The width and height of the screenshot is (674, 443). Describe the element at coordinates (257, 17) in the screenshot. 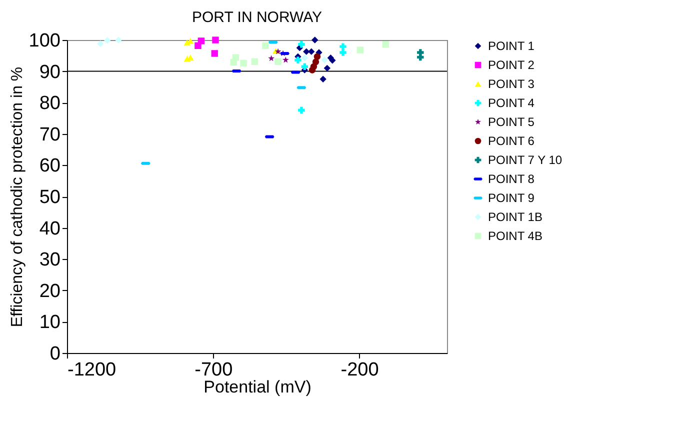

I see `chart-title: PORT IN NORWAY` at that location.